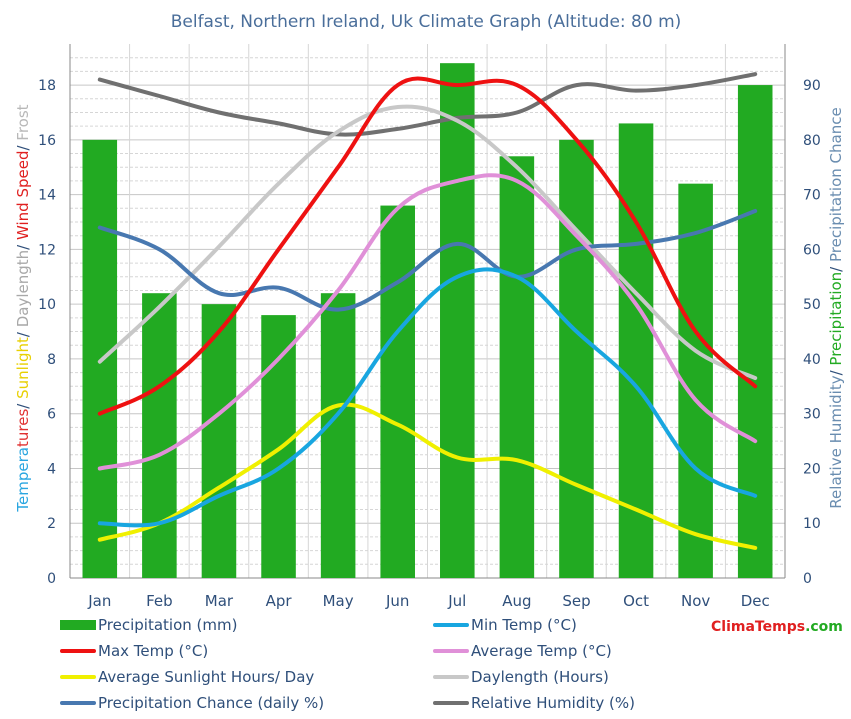 The width and height of the screenshot is (851, 719). I want to click on right-axis-ticks: 0 10 20 30 40 50 60 70 80 90, so click(812, 332).